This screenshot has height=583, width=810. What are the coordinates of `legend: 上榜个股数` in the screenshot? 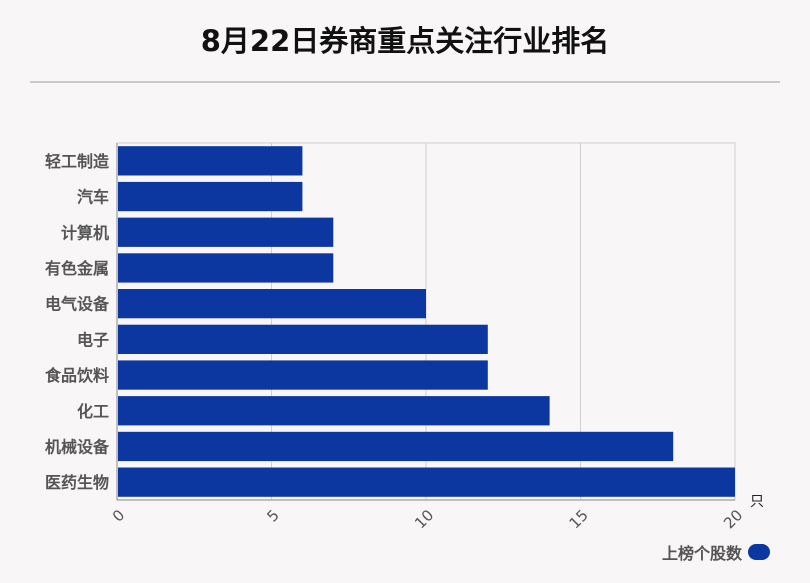 It's located at (716, 552).